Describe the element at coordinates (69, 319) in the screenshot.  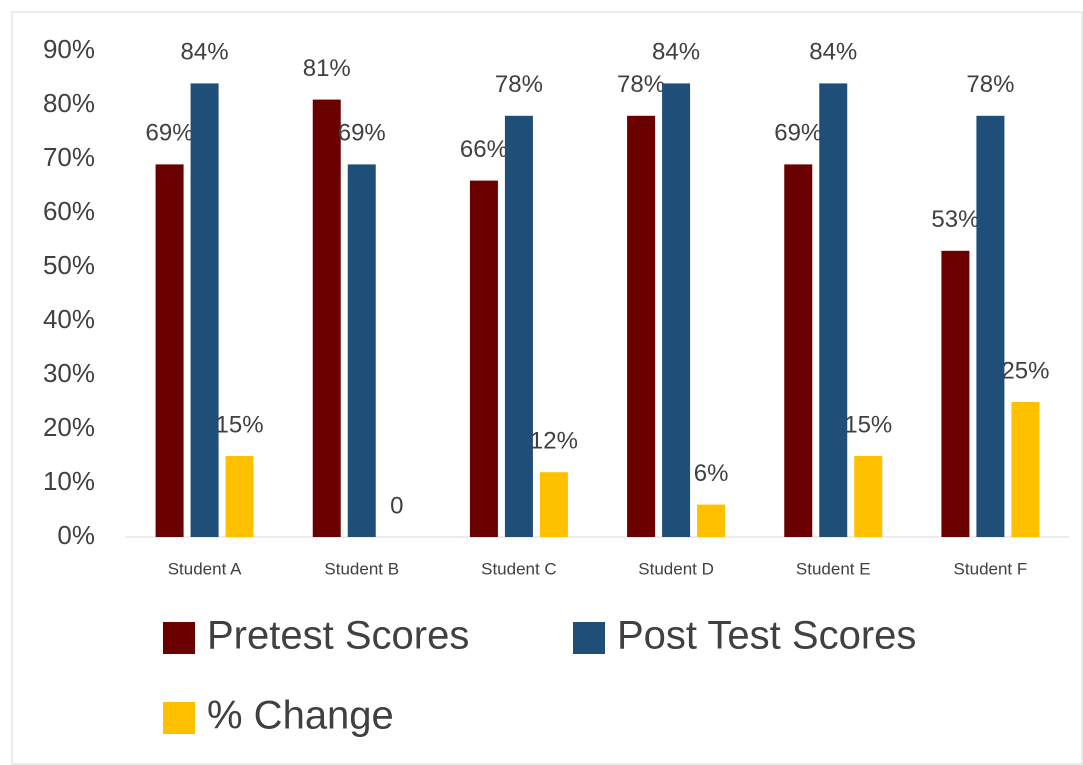
I see `y-tick-label: 40%` at that location.